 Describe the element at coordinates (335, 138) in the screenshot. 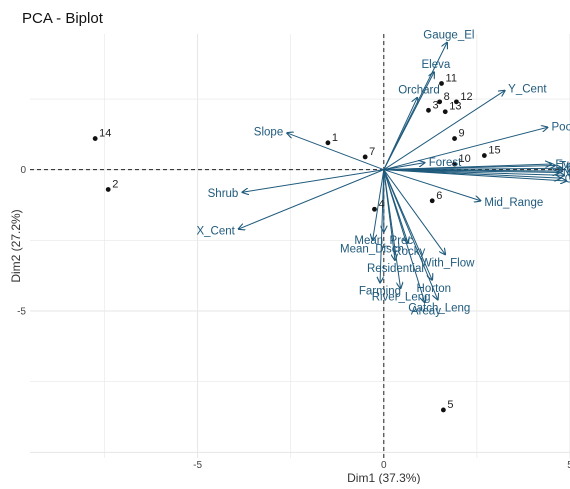

I see `observation-label: 1` at that location.